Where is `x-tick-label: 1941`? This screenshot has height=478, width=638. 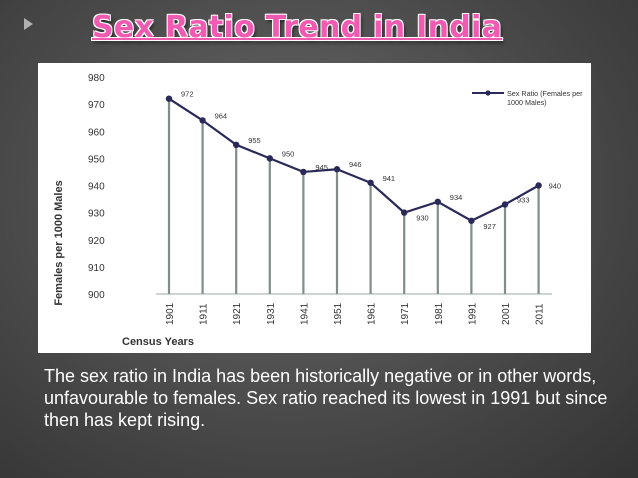
x-tick-label: 1941 is located at coordinates (304, 313).